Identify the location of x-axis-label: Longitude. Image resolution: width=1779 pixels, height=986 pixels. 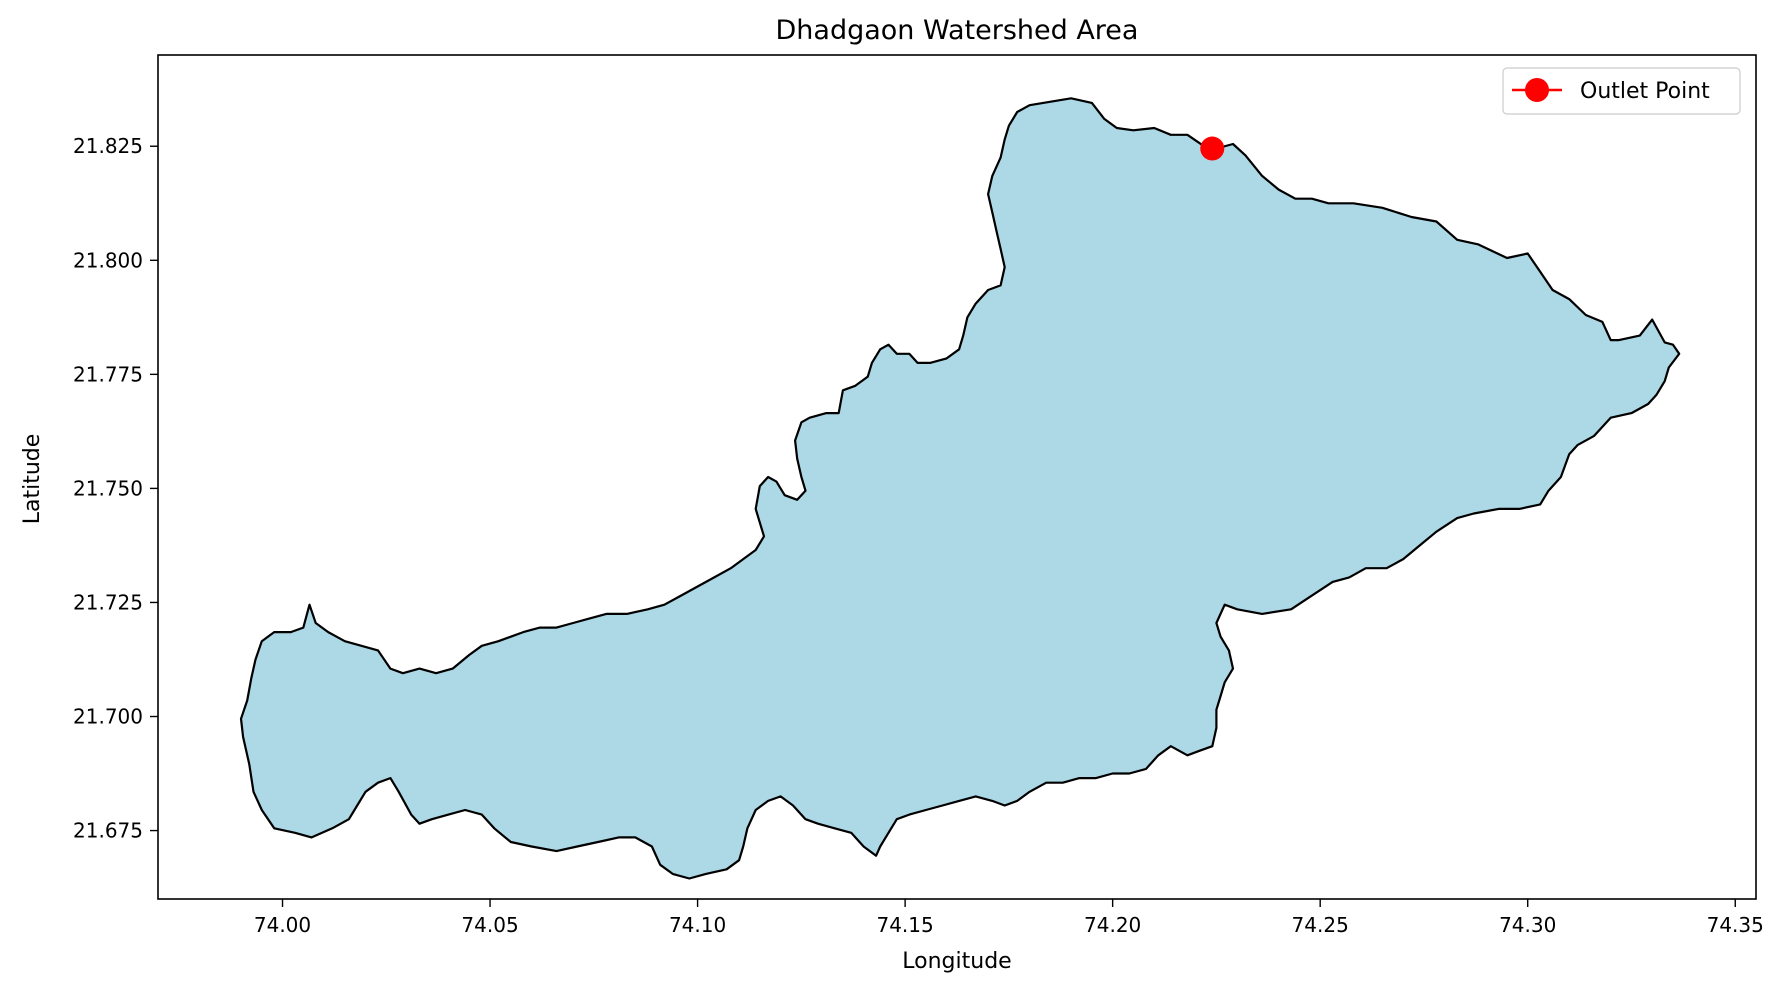
(956, 961).